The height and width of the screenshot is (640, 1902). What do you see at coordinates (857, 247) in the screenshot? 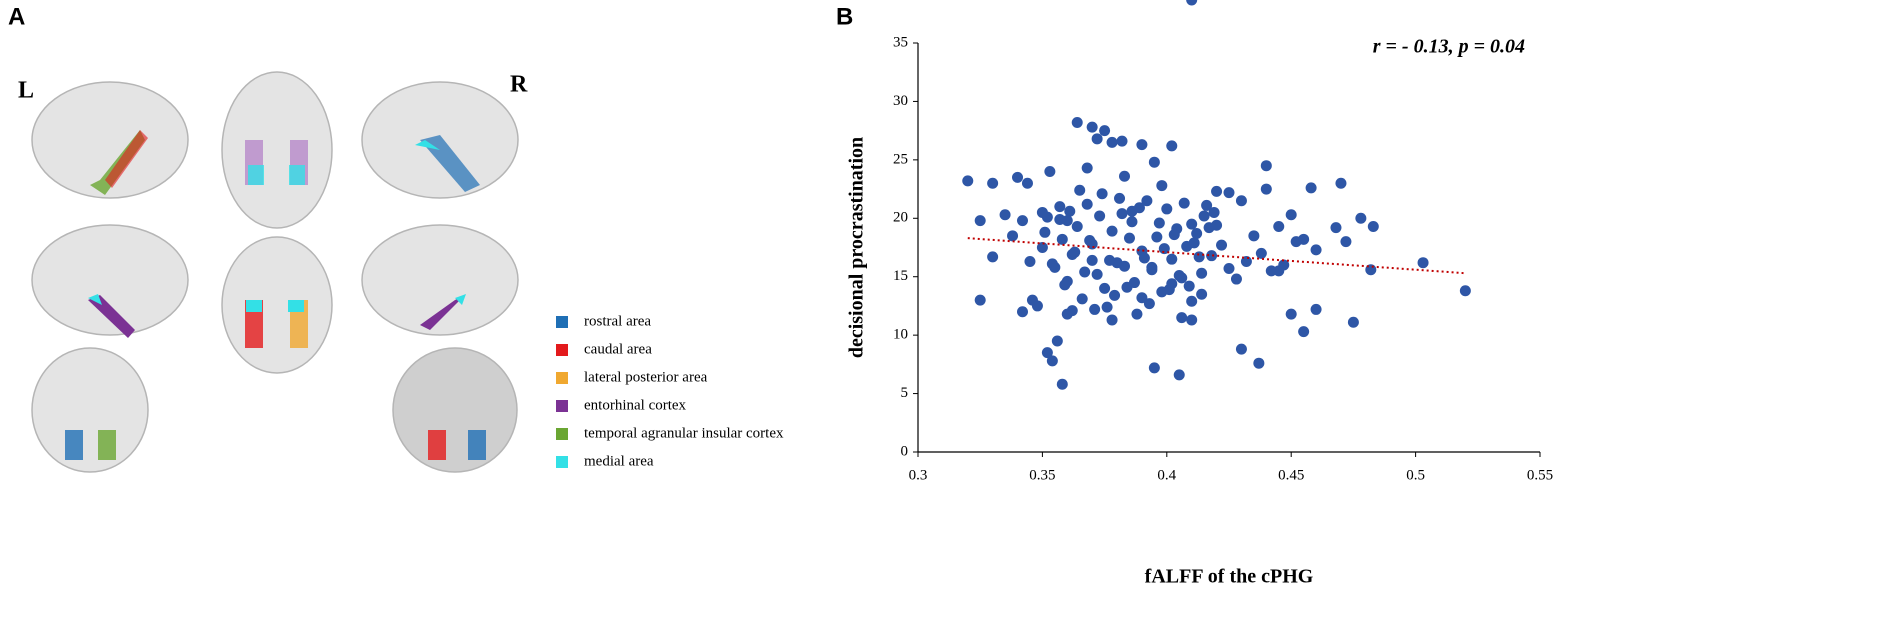
I see `y-axis-label: decisional procrastination` at bounding box center [857, 247].